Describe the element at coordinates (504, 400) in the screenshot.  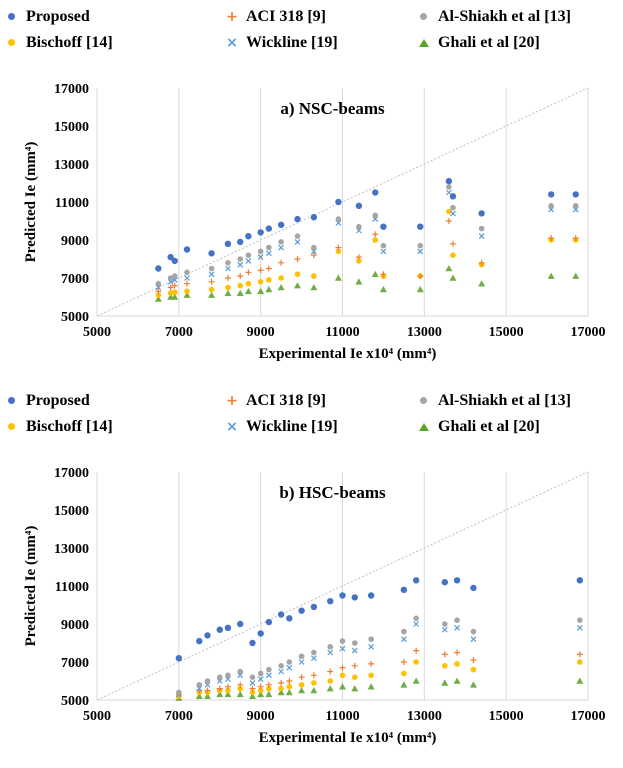
I see `legend-label: Al-Shiakh et al [13]` at that location.